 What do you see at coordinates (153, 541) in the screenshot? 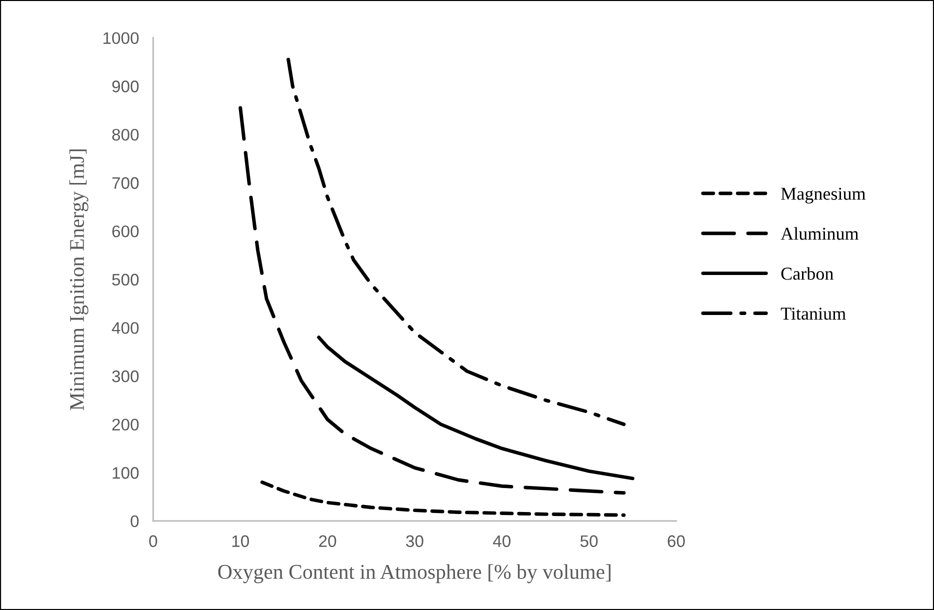
I see `x-tick-label: 0` at bounding box center [153, 541].